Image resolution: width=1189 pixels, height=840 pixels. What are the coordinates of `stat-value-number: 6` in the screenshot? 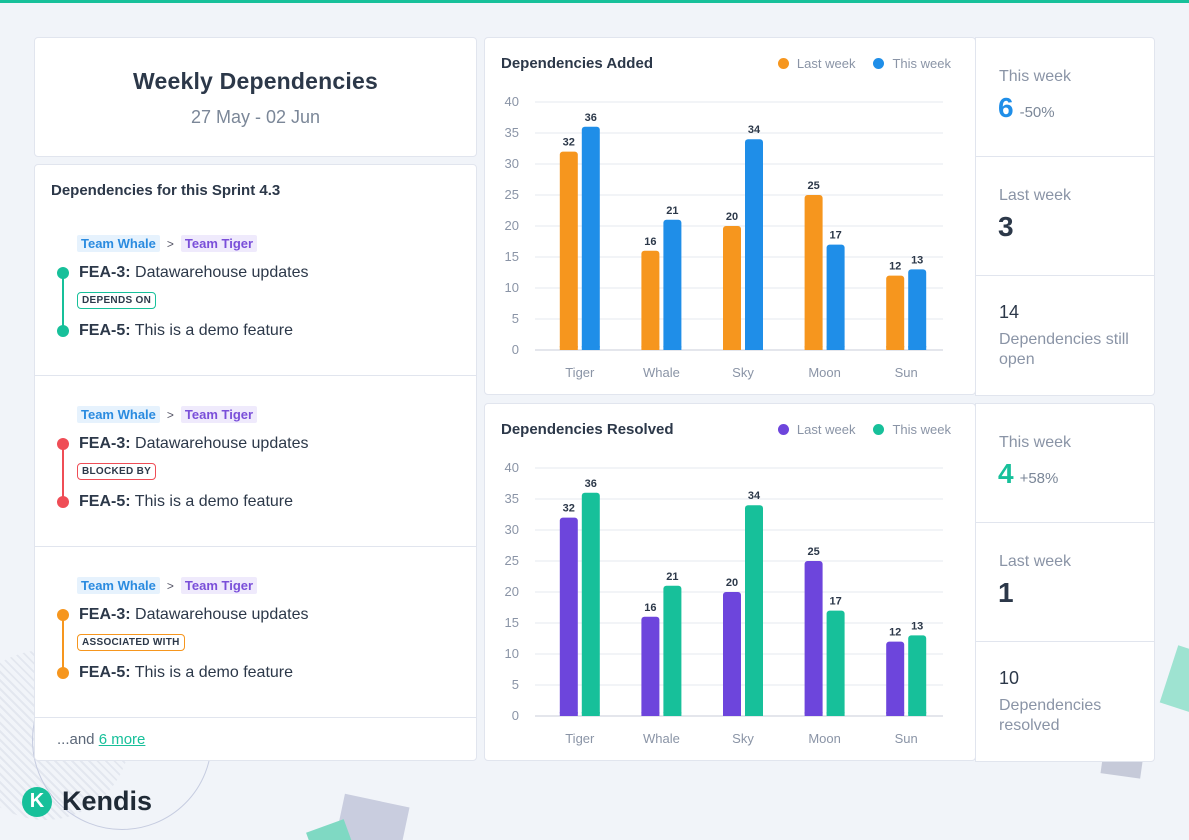 It's located at (1006, 107).